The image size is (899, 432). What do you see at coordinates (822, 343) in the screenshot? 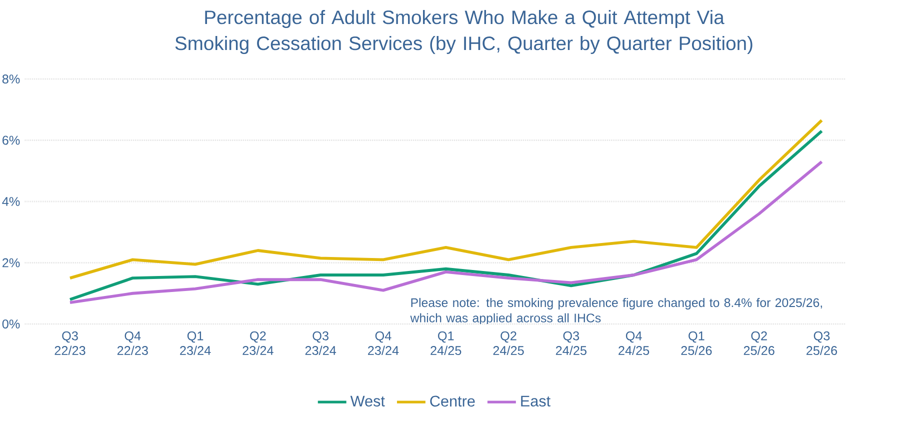
I see `x-tick-label: Q3 25/26` at bounding box center [822, 343].